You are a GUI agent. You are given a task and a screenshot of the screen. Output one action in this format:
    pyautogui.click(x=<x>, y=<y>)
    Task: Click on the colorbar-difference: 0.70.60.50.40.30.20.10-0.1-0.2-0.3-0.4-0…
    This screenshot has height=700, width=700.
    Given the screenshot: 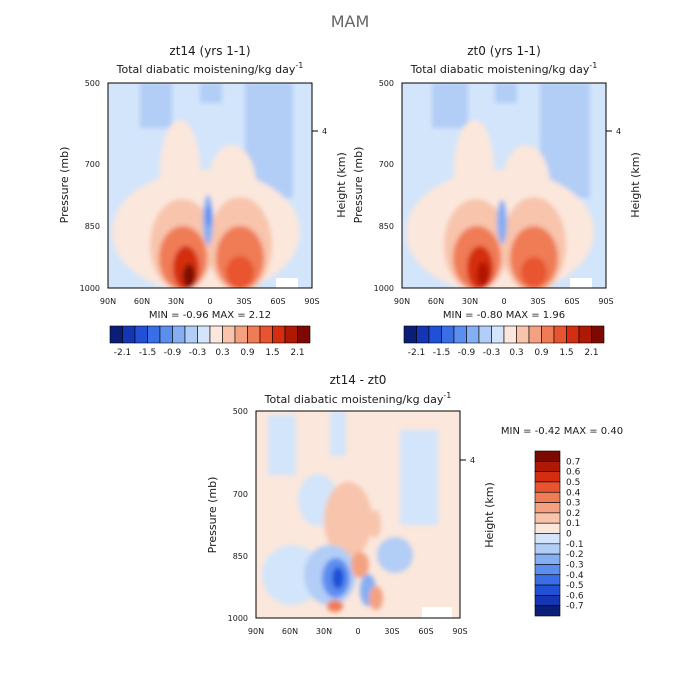 What is the action you would take?
    pyautogui.click(x=559, y=533)
    